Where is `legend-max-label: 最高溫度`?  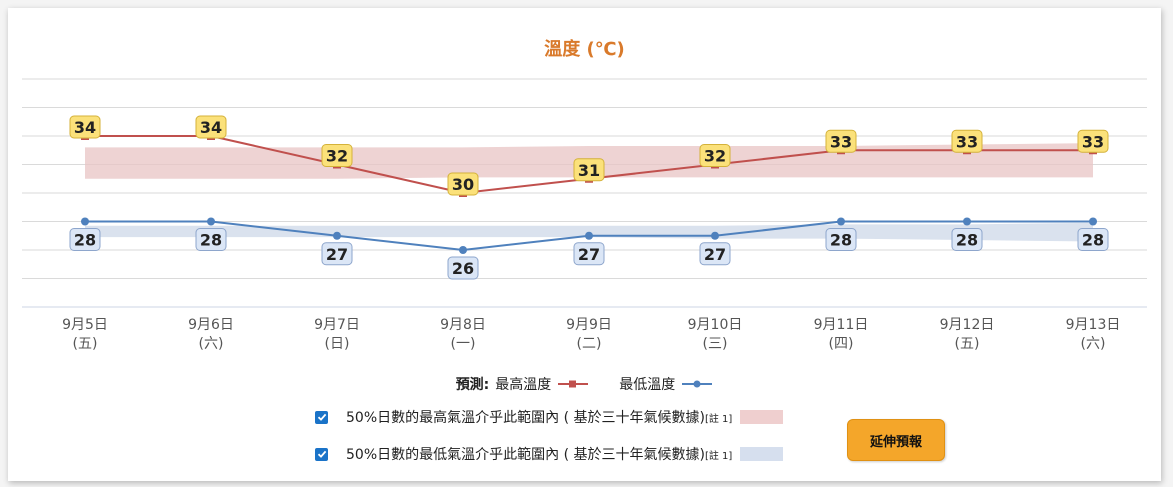
legend-max-label: 最高溫度 is located at coordinates (523, 385).